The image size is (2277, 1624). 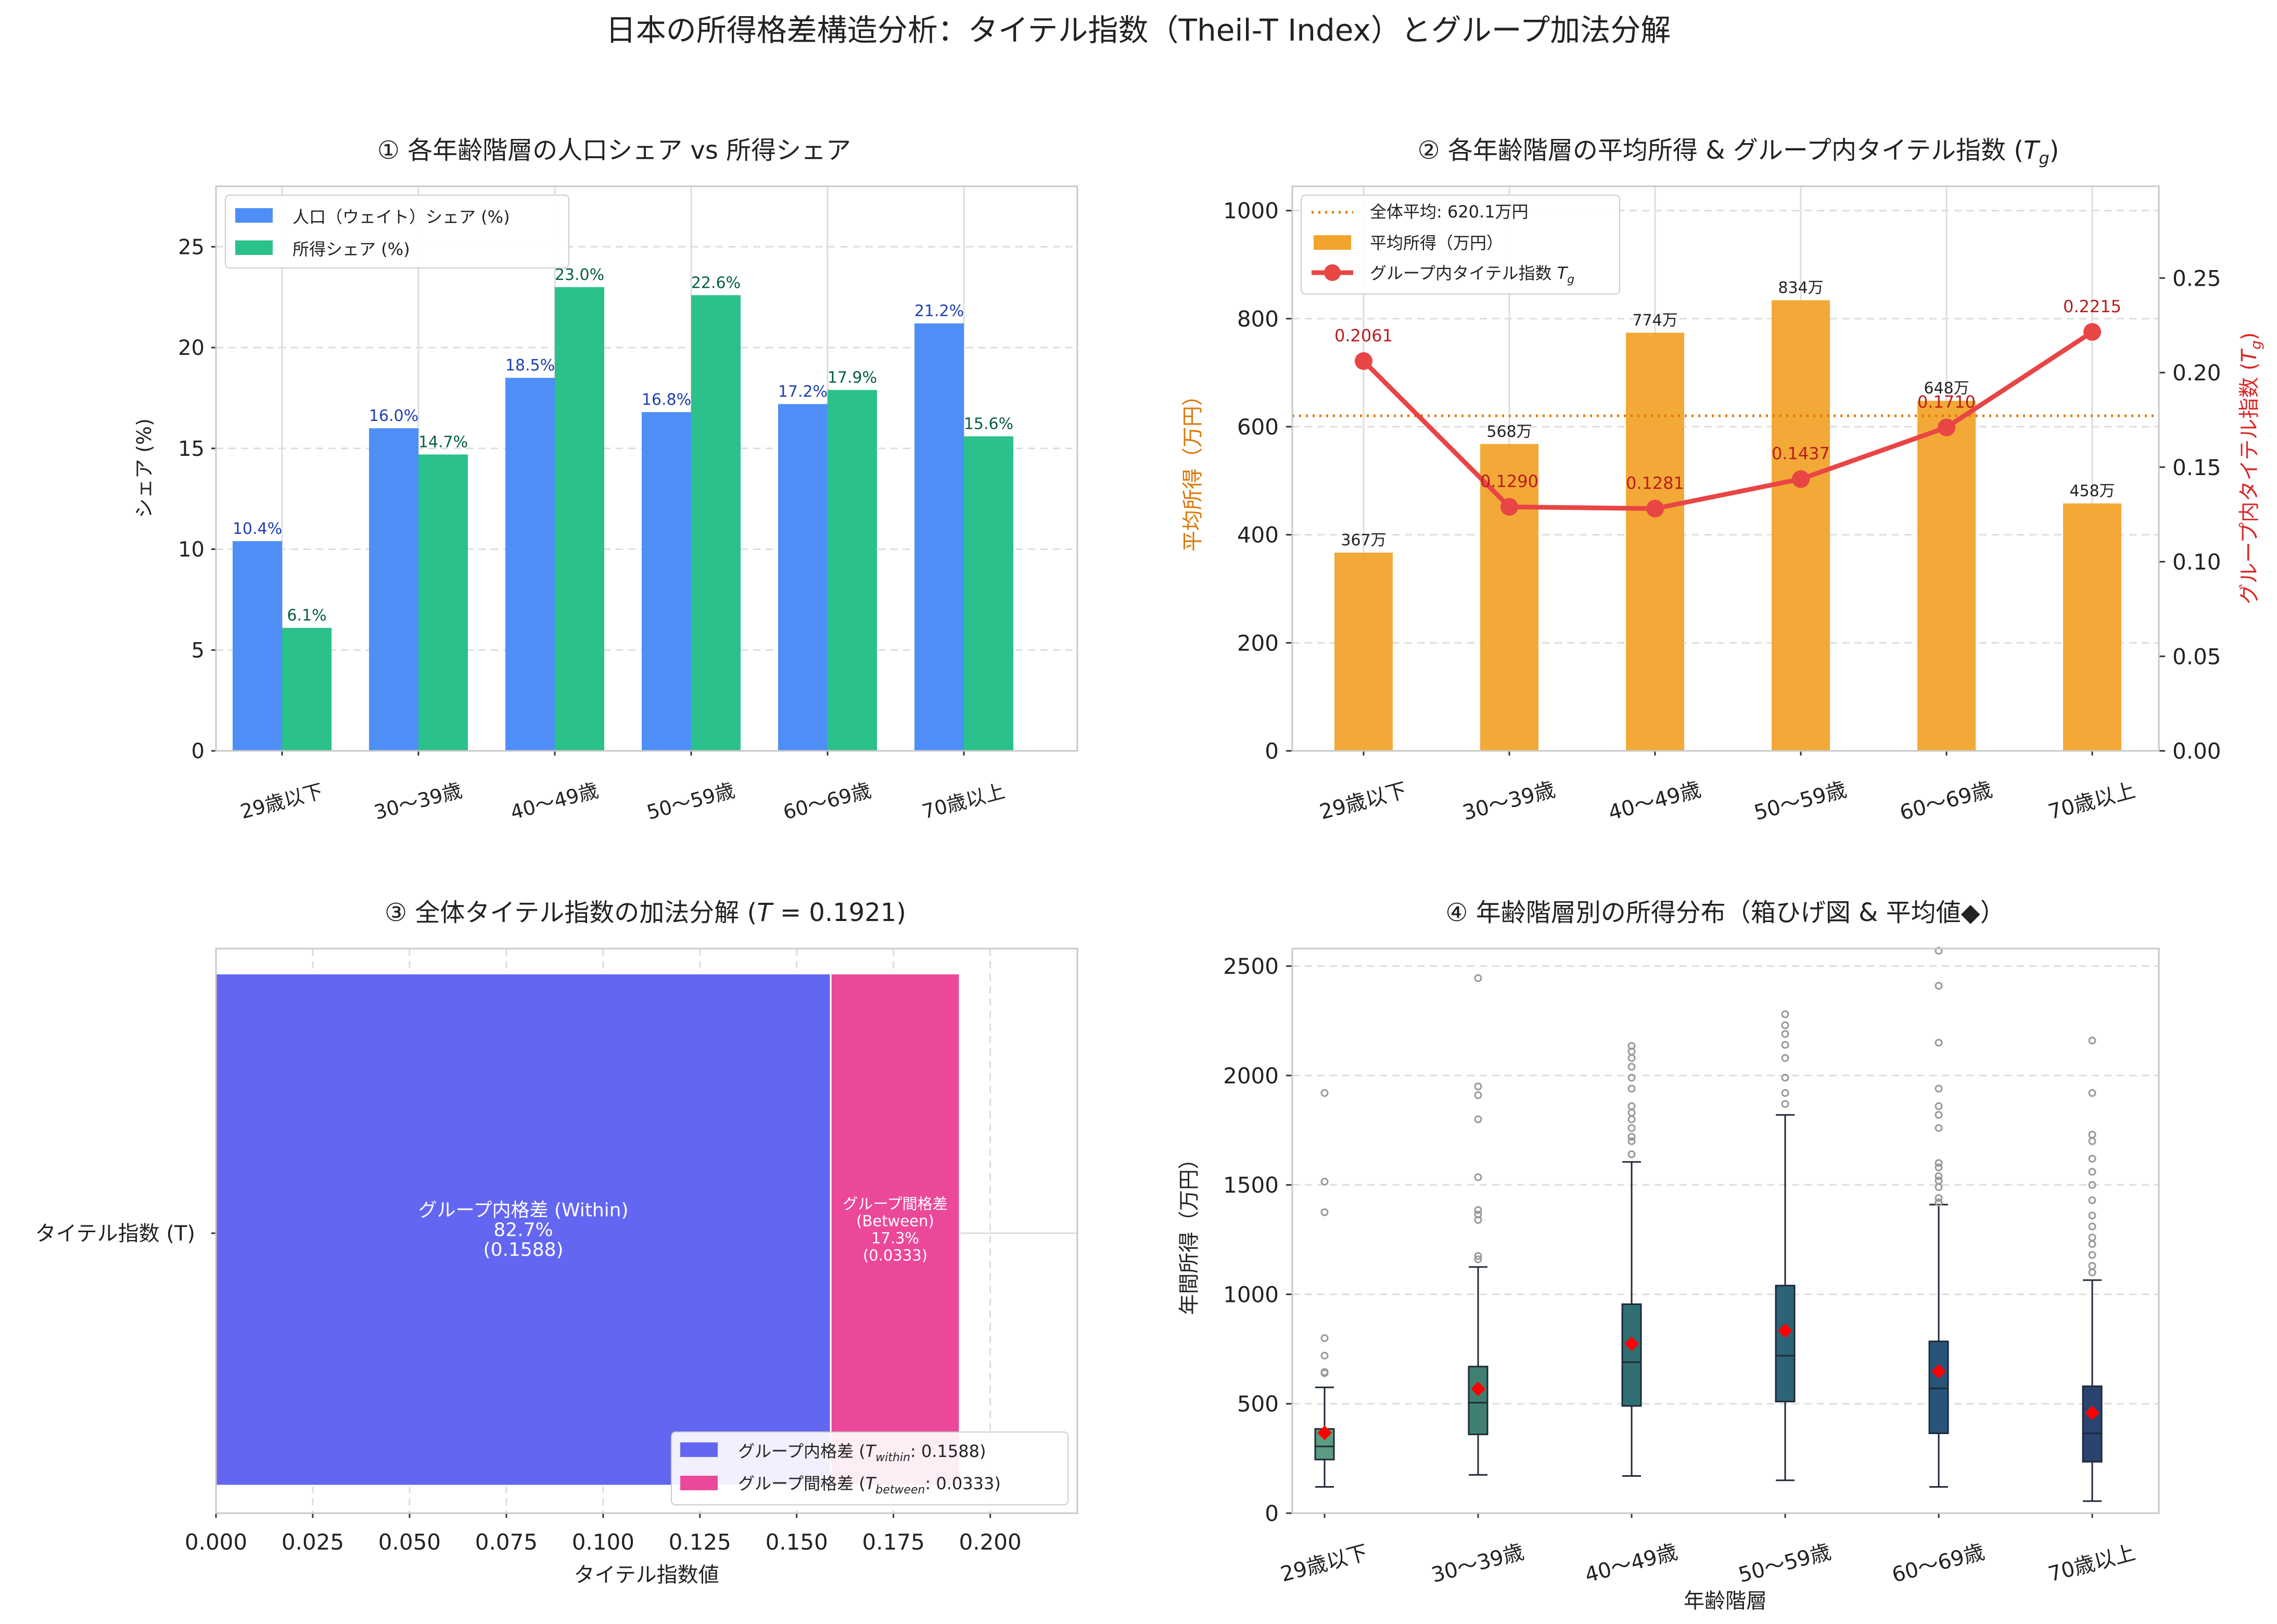 I want to click on chart2-bar-data-label: 648万, so click(x=1946, y=389).